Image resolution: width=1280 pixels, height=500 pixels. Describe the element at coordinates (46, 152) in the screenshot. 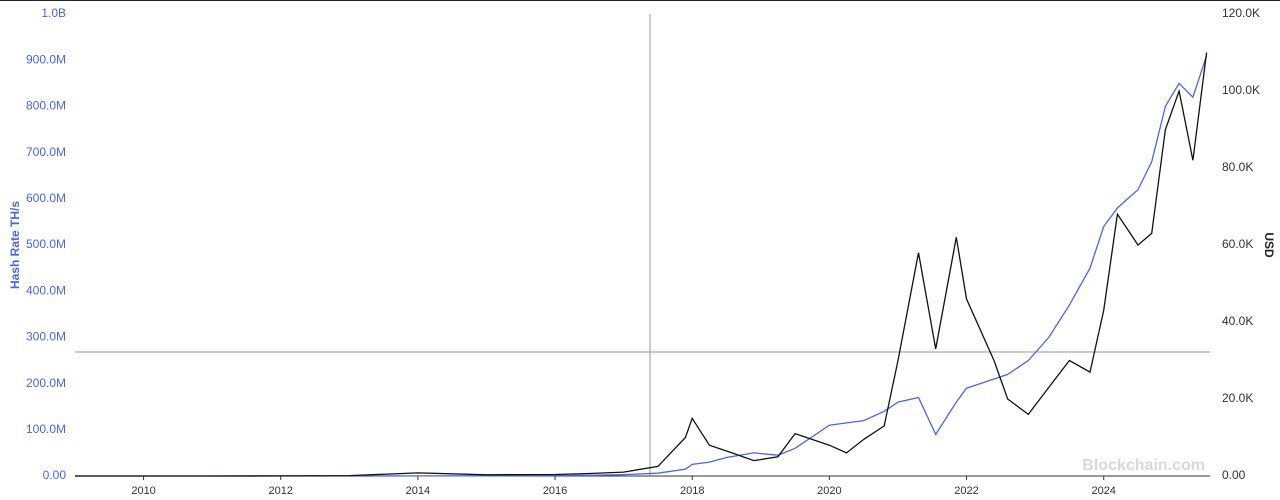

I see `y-tick-label: 700.0M` at that location.